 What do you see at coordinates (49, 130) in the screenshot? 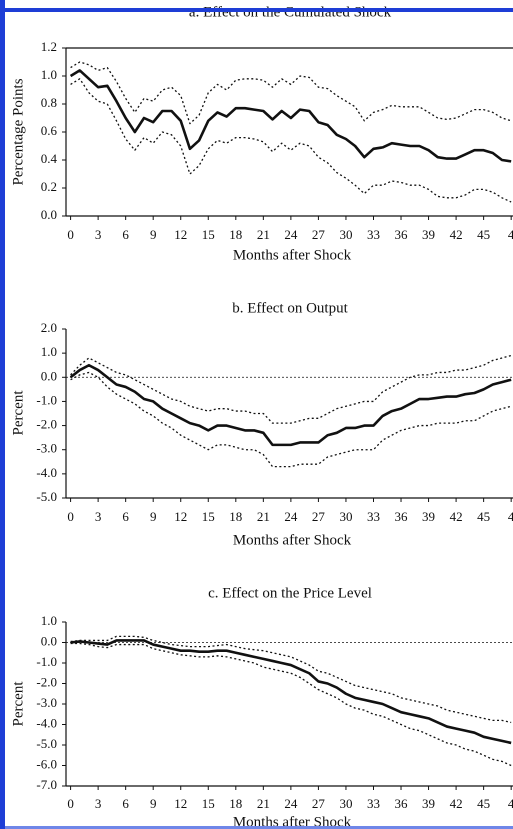
I see `y-tick-label: 0.6` at bounding box center [49, 130].